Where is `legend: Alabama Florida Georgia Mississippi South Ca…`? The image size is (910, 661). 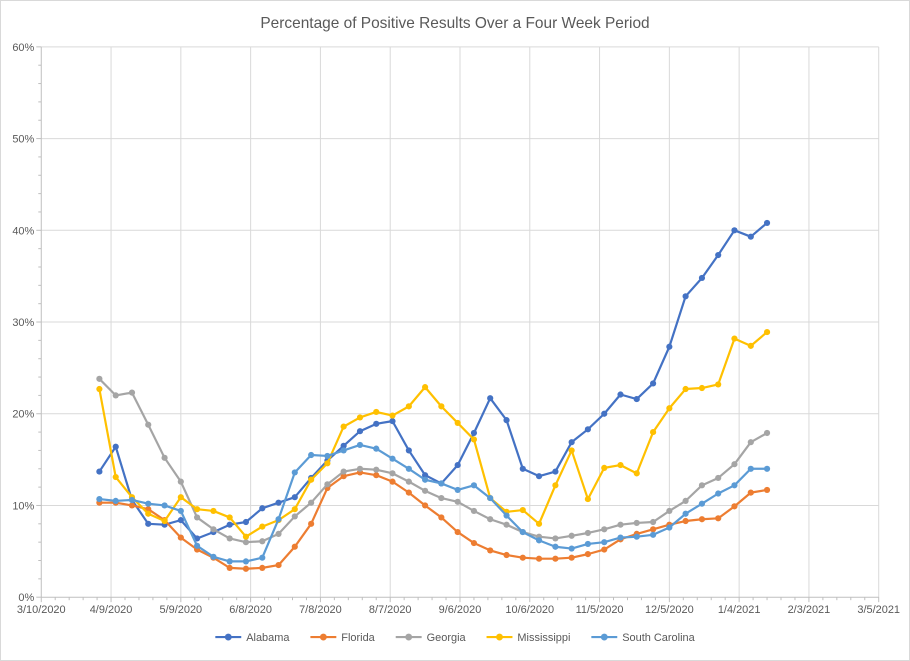 legend: Alabama Florida Georgia Mississippi South Ca… is located at coordinates (455, 638).